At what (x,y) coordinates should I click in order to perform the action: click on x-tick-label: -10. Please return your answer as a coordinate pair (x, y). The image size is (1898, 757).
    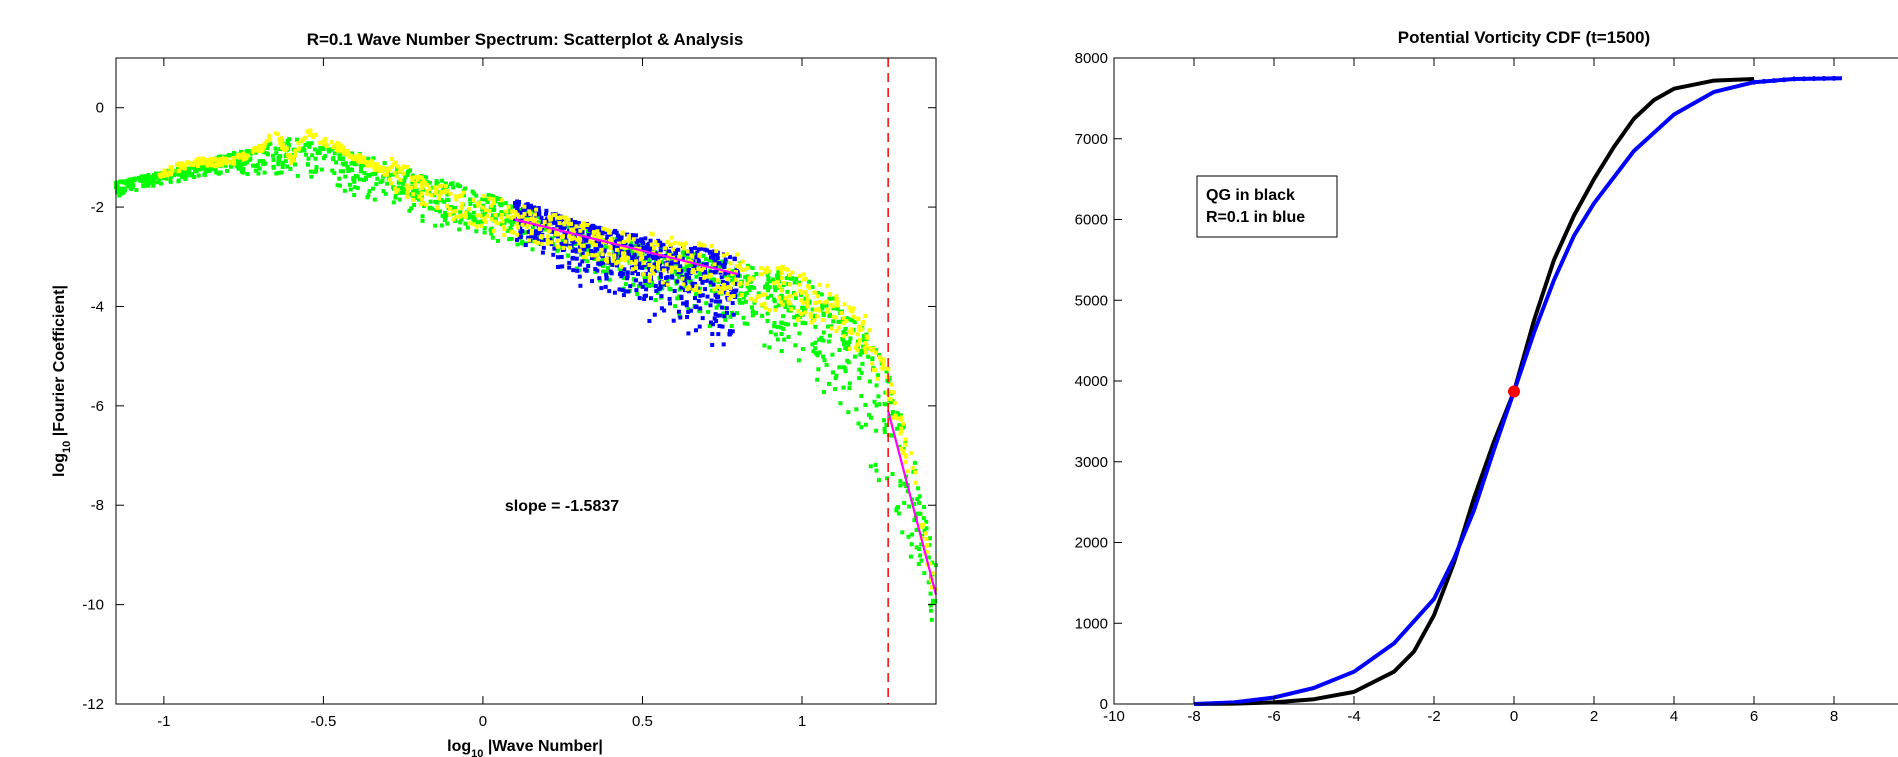
    Looking at the image, I should click on (1114, 716).